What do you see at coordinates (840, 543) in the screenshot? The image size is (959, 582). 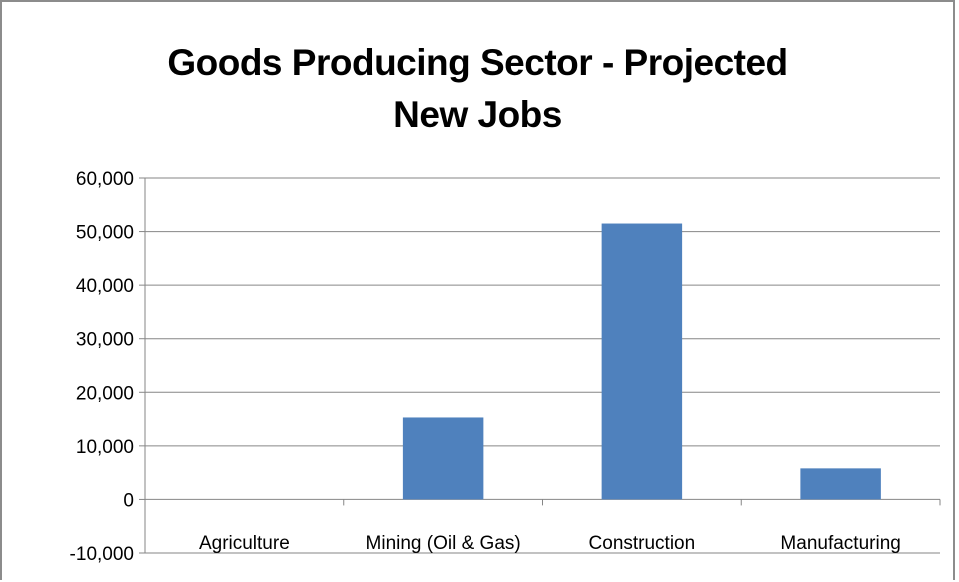 I see `category-label: Manufacturing` at bounding box center [840, 543].